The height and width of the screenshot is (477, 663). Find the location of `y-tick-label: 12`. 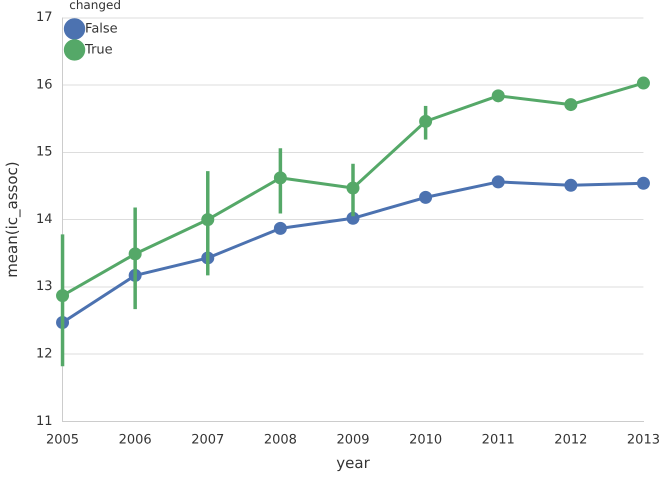

y-tick-label: 12 is located at coordinates (44, 354).